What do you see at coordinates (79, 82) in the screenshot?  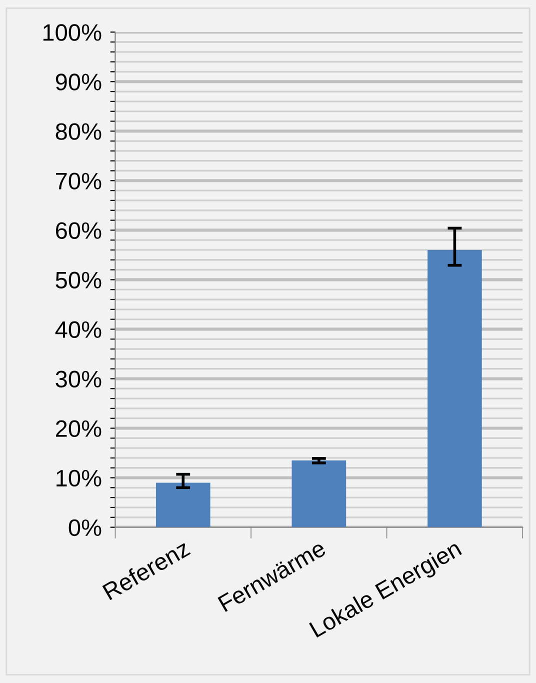 I see `y-tick-label: 90%` at bounding box center [79, 82].